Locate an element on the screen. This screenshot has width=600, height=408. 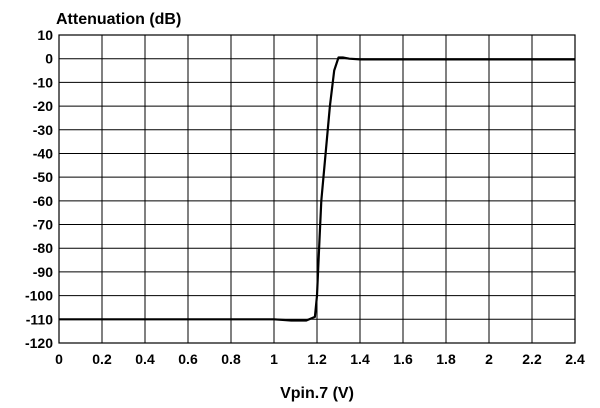
y-tick-label: -30 is located at coordinates (43, 130).